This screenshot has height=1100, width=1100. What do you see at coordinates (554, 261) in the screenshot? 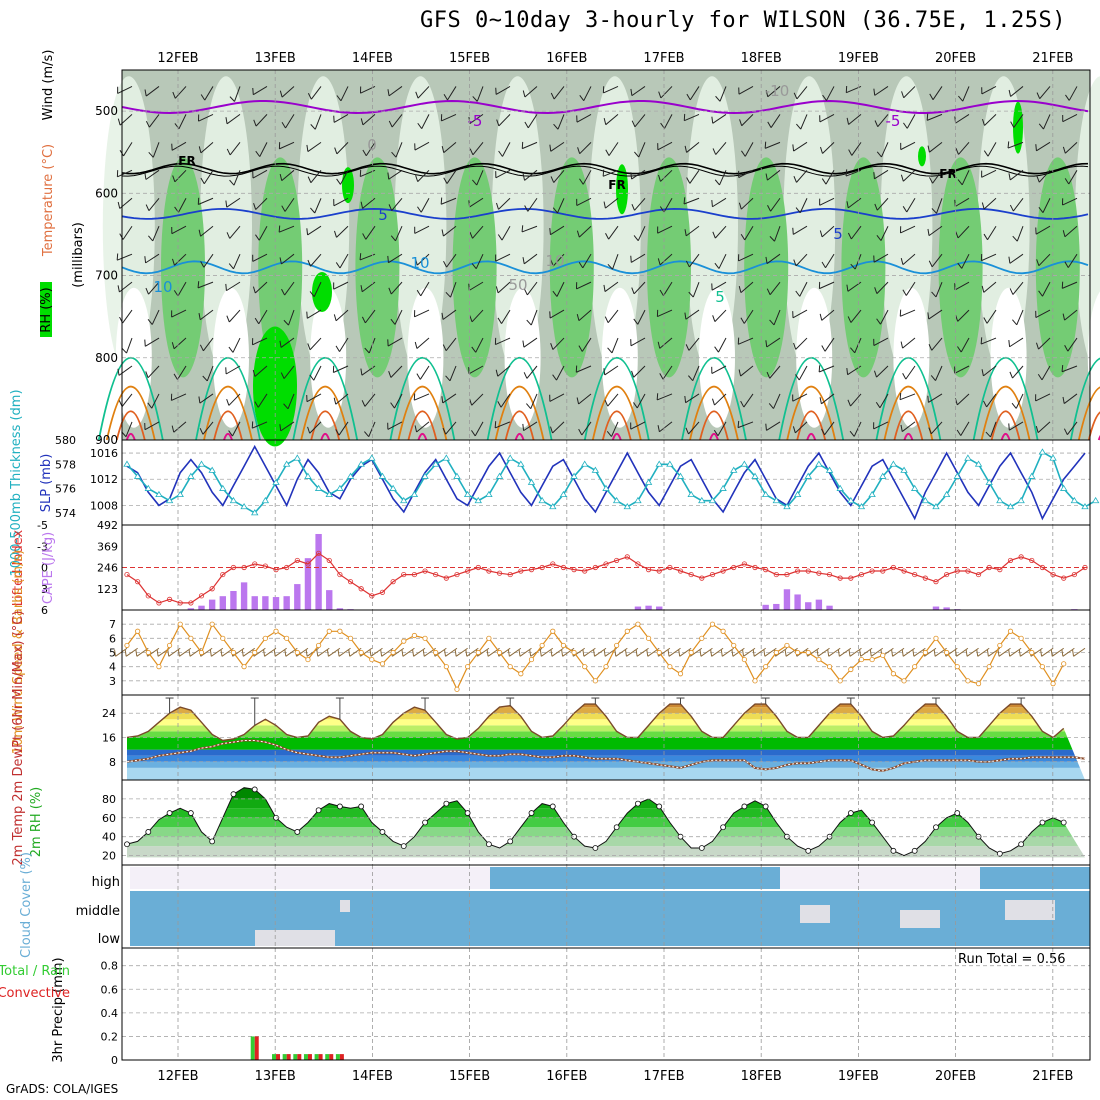
I see `contour-label: 10` at bounding box center [554, 261].